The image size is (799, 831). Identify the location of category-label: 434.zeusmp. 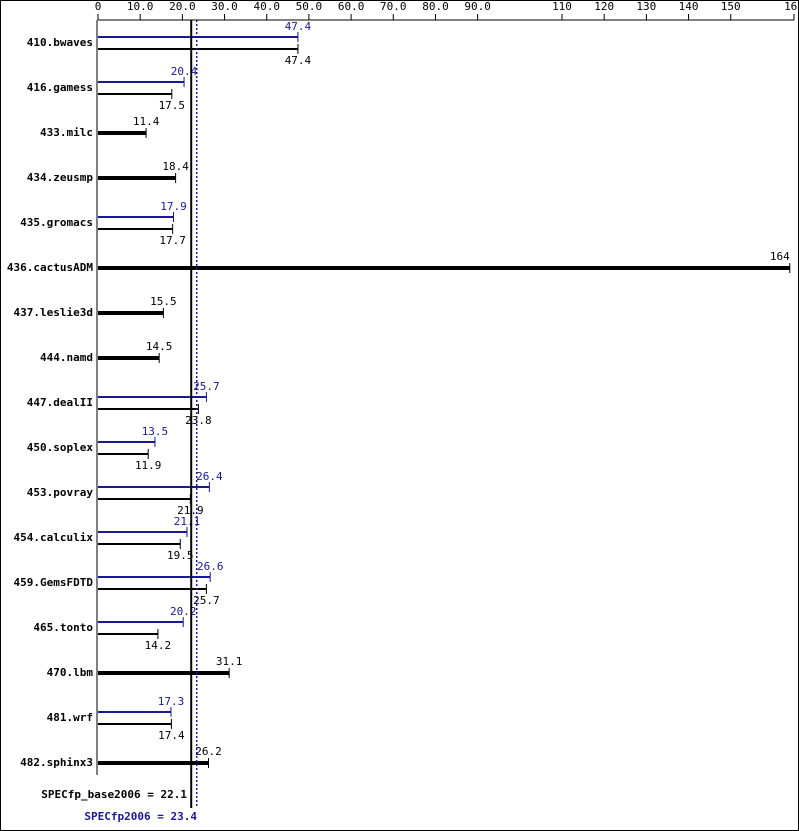
(60, 177).